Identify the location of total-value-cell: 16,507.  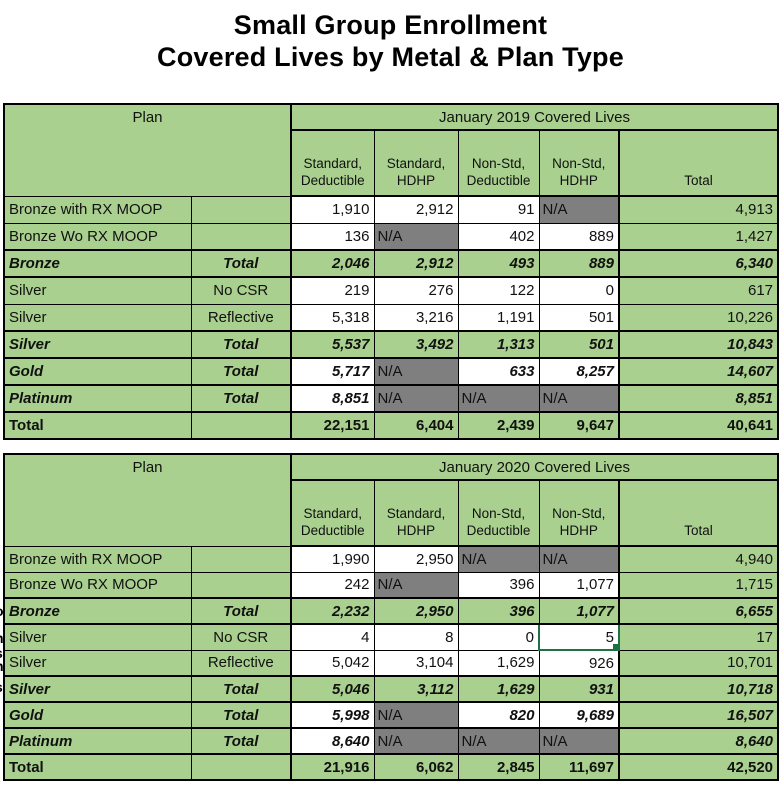
(698, 715).